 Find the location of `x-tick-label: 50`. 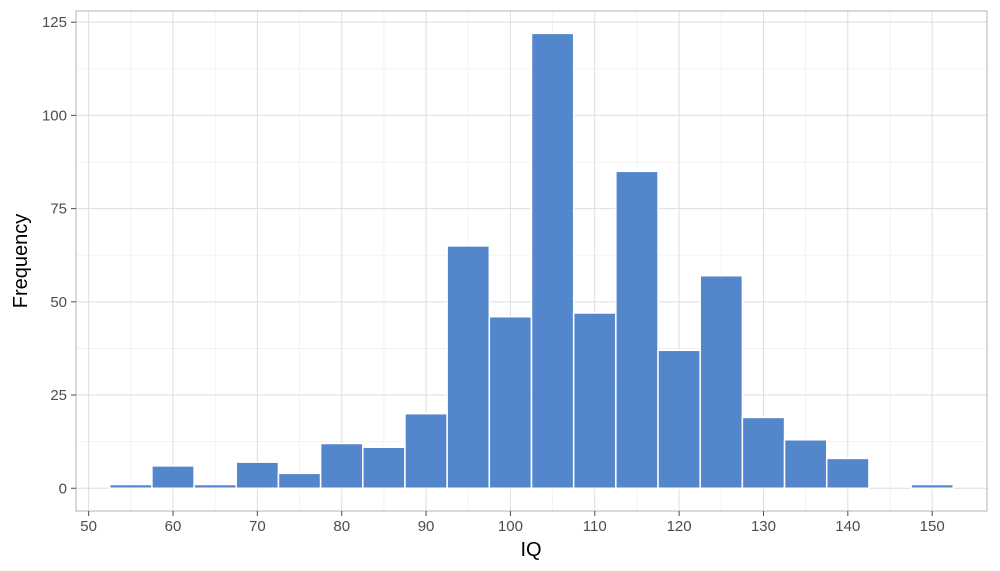

x-tick-label: 50 is located at coordinates (88, 526).